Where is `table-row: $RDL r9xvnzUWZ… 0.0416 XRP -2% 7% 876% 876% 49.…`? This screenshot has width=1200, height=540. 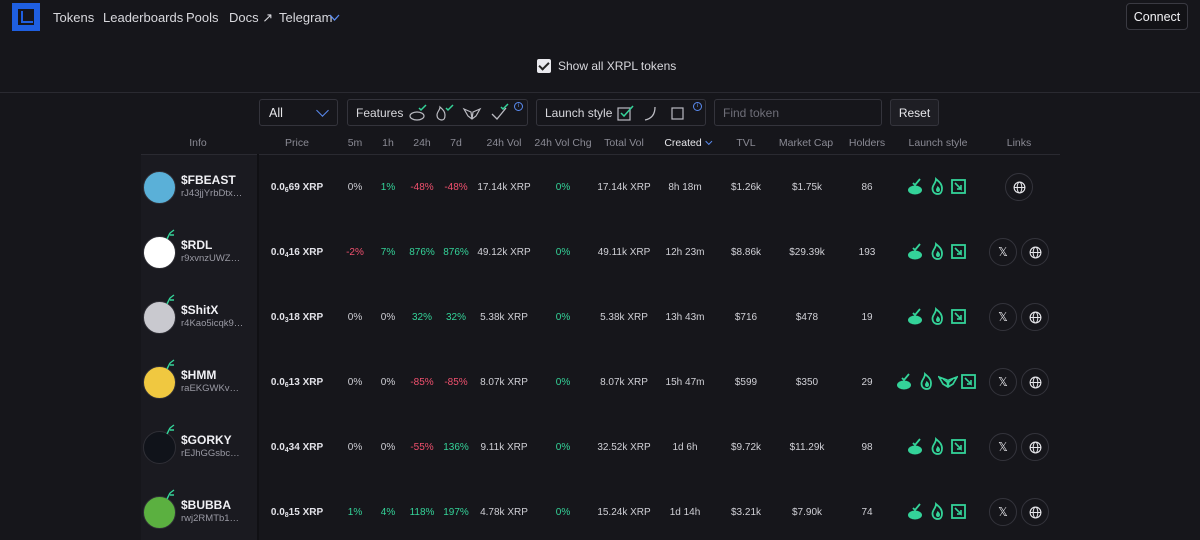 table-row: $RDL r9xvnzUWZ… 0.0416 XRP -2% 7% 876% 876% 49.… is located at coordinates (600, 252).